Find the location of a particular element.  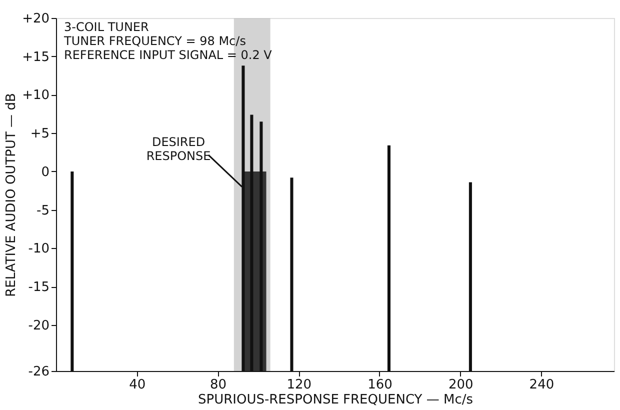

annotation: DESIRED RESPONSE is located at coordinates (178, 149).